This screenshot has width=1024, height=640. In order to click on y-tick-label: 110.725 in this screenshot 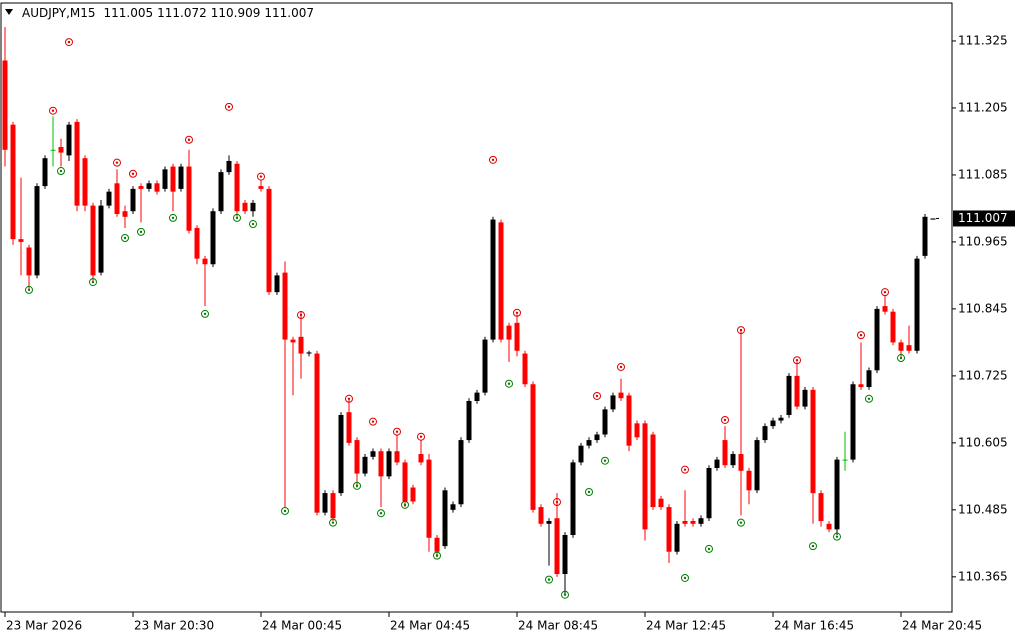, I will do `click(983, 375)`.